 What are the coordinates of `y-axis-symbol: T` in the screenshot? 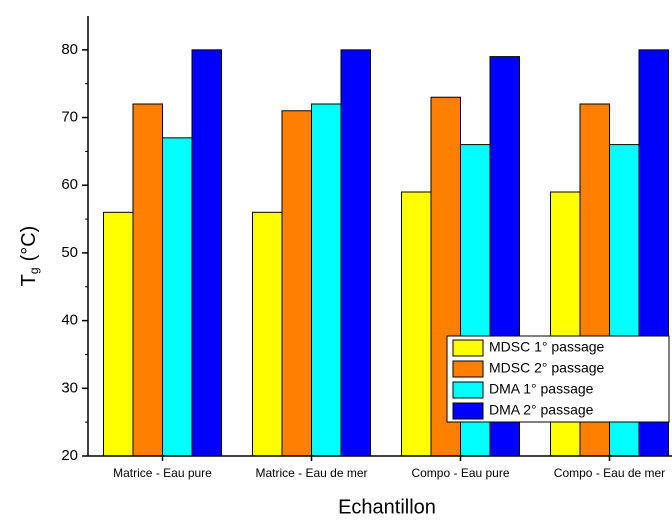 It's located at (29, 280).